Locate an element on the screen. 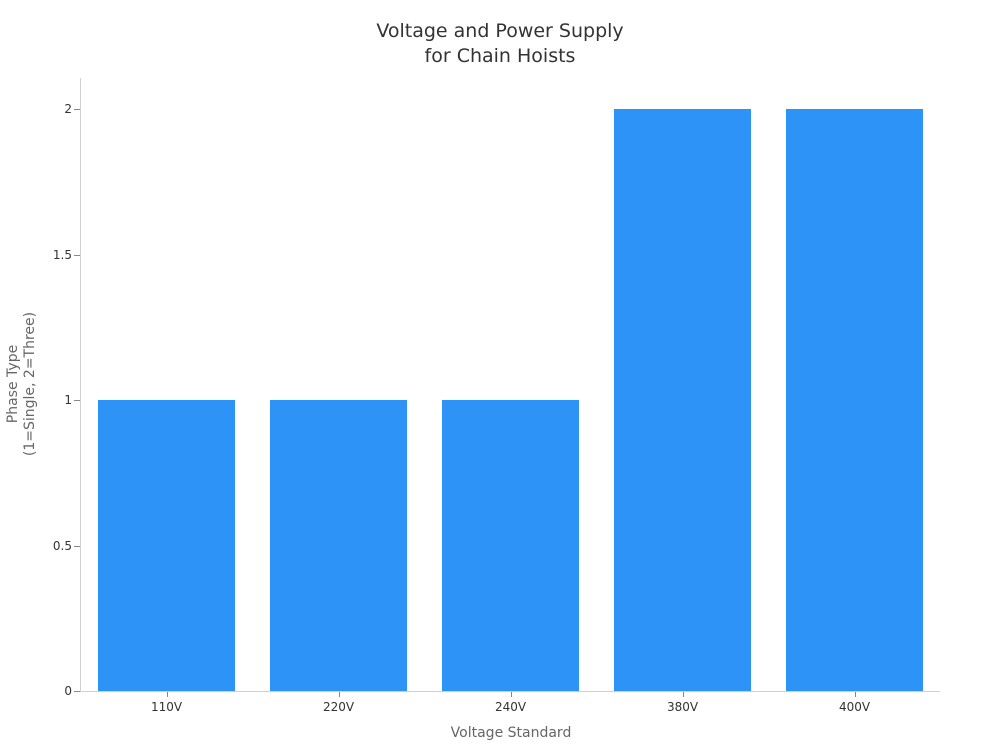 This screenshot has height=750, width=1000. y-axis-title-line-2: (1=Single, 2=Three) is located at coordinates (30, 384).